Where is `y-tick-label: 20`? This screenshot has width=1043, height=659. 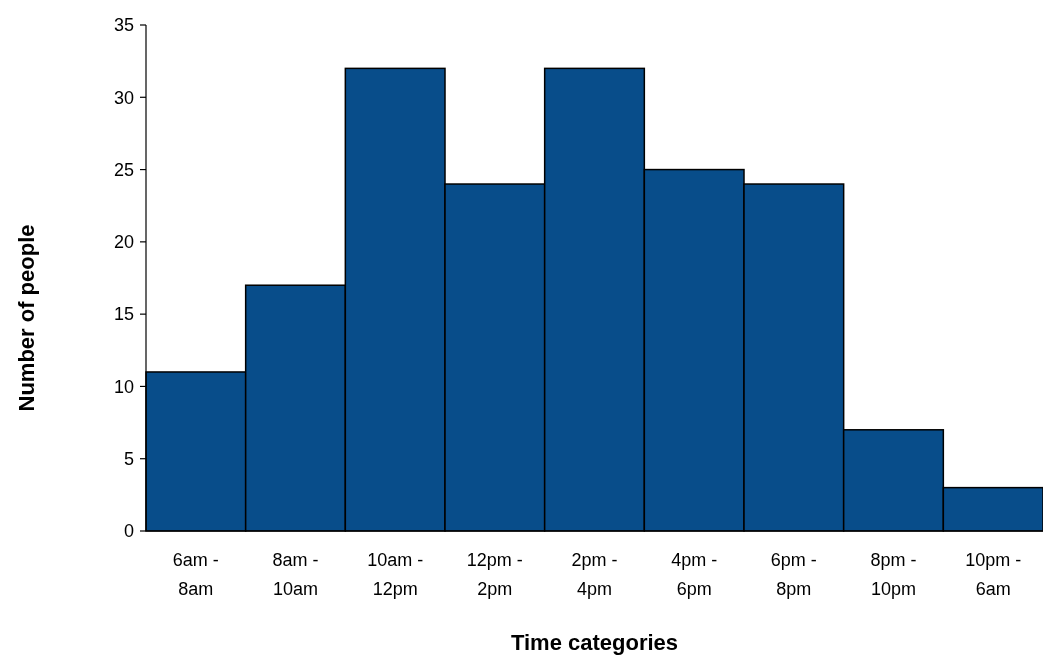
y-tick-label: 20 is located at coordinates (123, 242).